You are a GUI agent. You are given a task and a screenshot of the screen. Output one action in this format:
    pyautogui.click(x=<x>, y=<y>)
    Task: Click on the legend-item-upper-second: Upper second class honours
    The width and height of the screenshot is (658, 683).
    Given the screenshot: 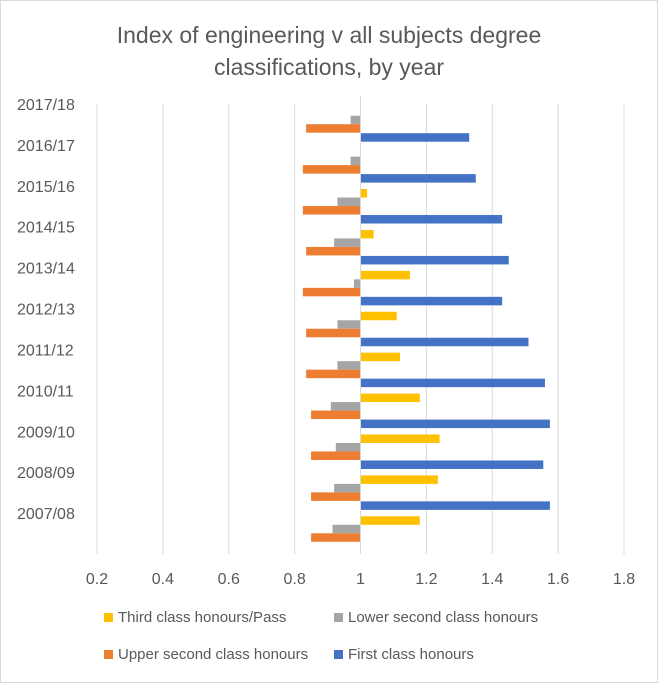 What is the action you would take?
    pyautogui.click(x=206, y=654)
    